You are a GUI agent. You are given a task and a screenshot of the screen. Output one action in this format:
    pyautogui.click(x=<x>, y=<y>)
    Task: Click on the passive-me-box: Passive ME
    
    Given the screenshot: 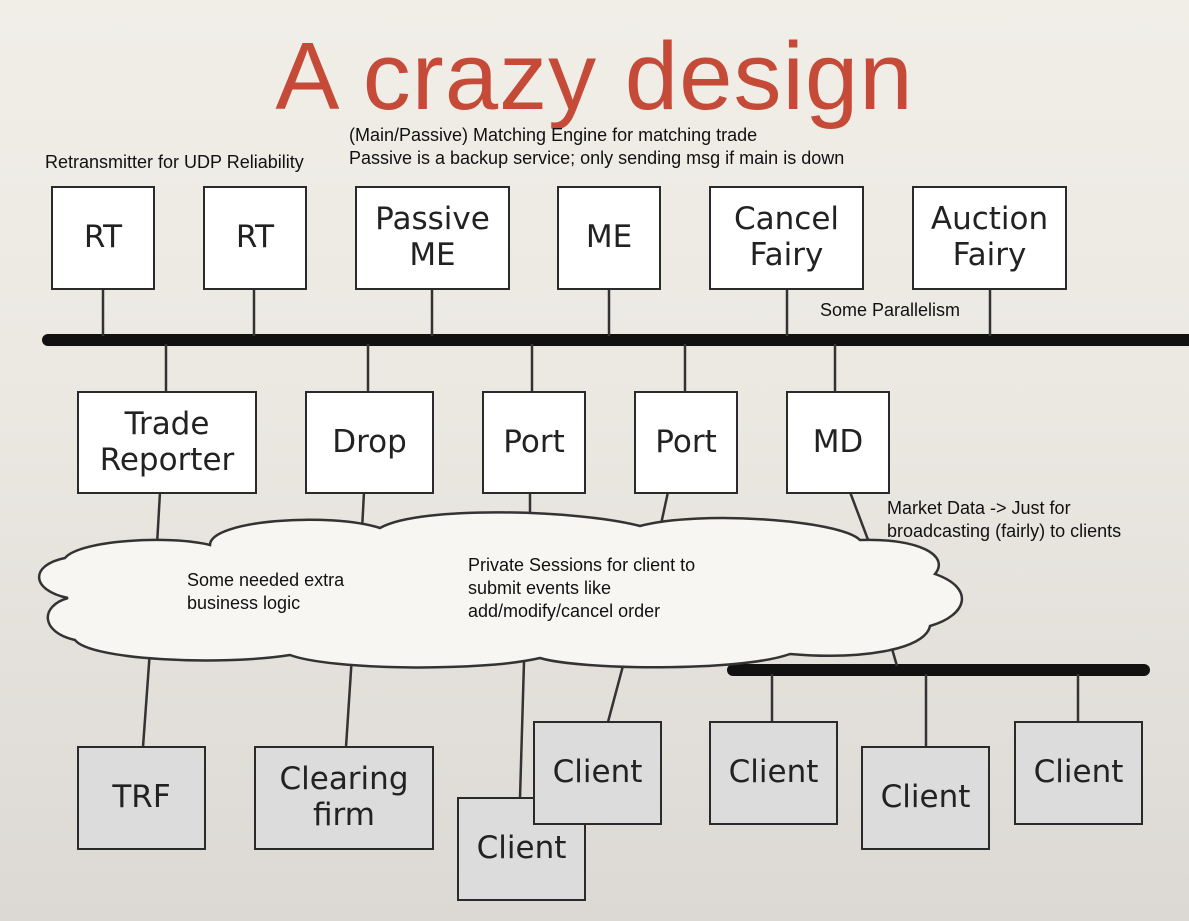 What is the action you would take?
    pyautogui.click(x=432, y=238)
    